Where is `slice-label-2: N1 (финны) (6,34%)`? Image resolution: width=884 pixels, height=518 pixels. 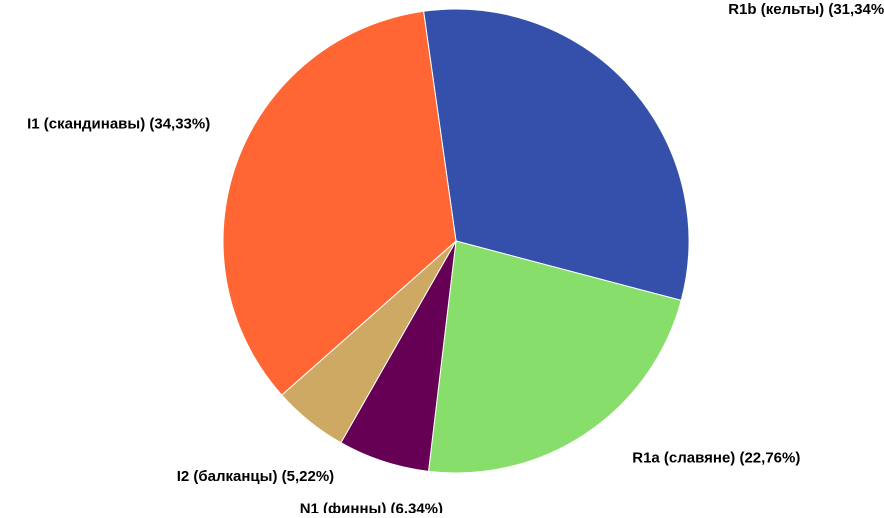
slice-label-2: N1 (финны) (6,34%) is located at coordinates (371, 506).